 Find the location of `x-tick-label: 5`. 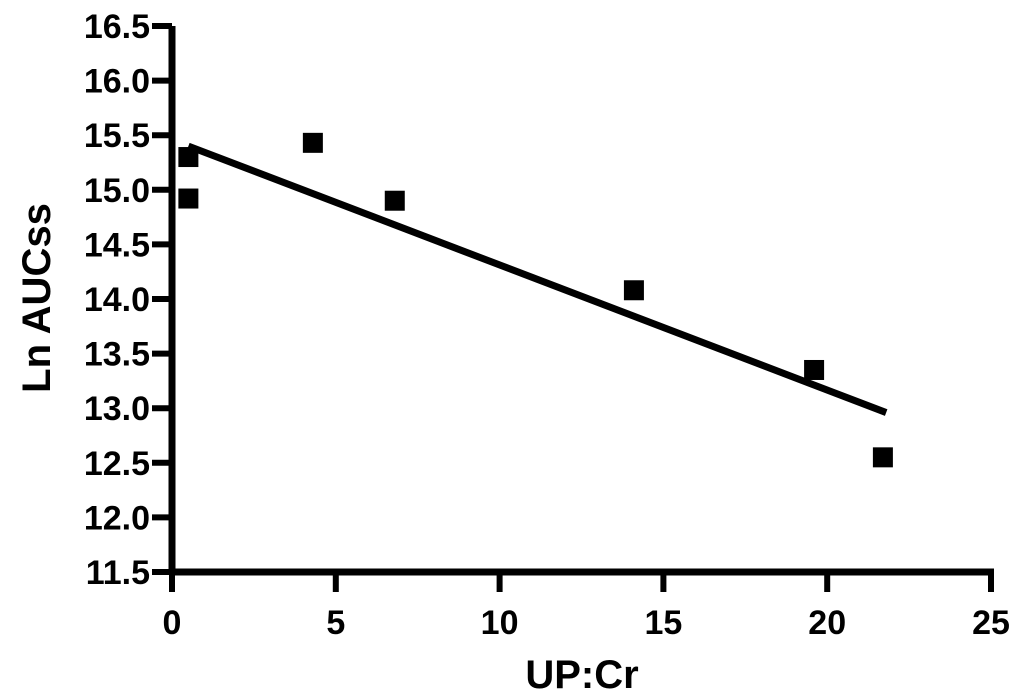

x-tick-label: 5 is located at coordinates (335, 623).